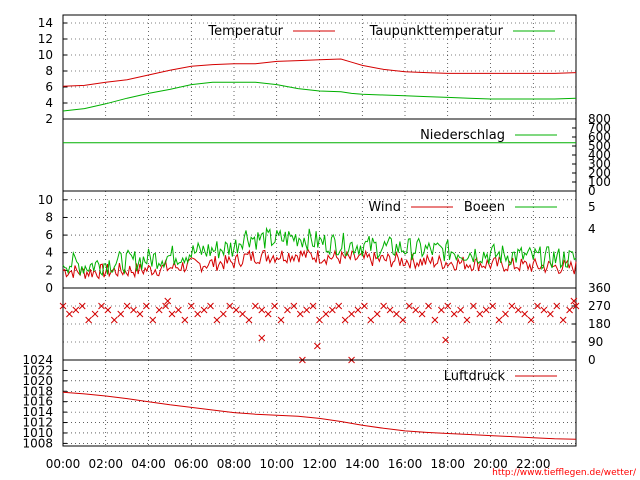 The height and width of the screenshot is (480, 640). Describe the element at coordinates (488, 135) in the screenshot. I see `precipitation-legend: Niederschlag` at that location.